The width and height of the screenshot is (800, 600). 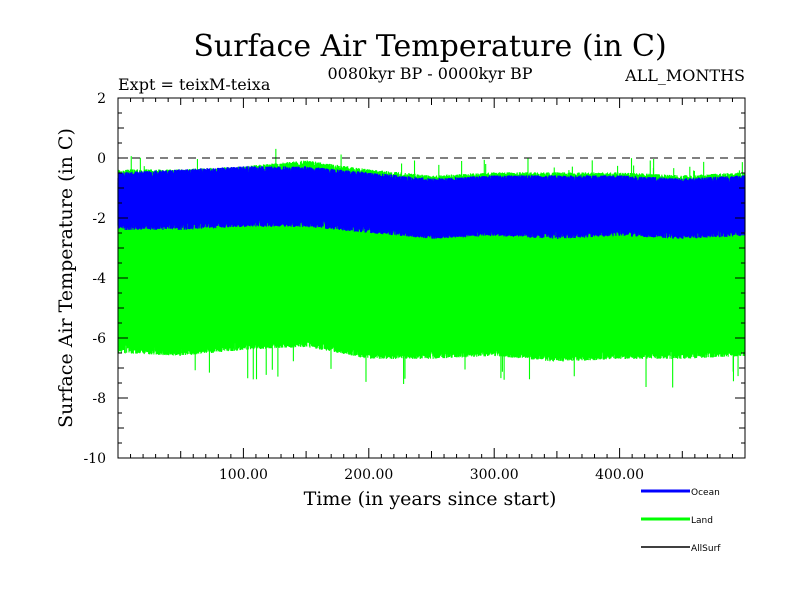 What do you see at coordinates (243, 475) in the screenshot?
I see `x-tick-label: 100.00` at bounding box center [243, 475].